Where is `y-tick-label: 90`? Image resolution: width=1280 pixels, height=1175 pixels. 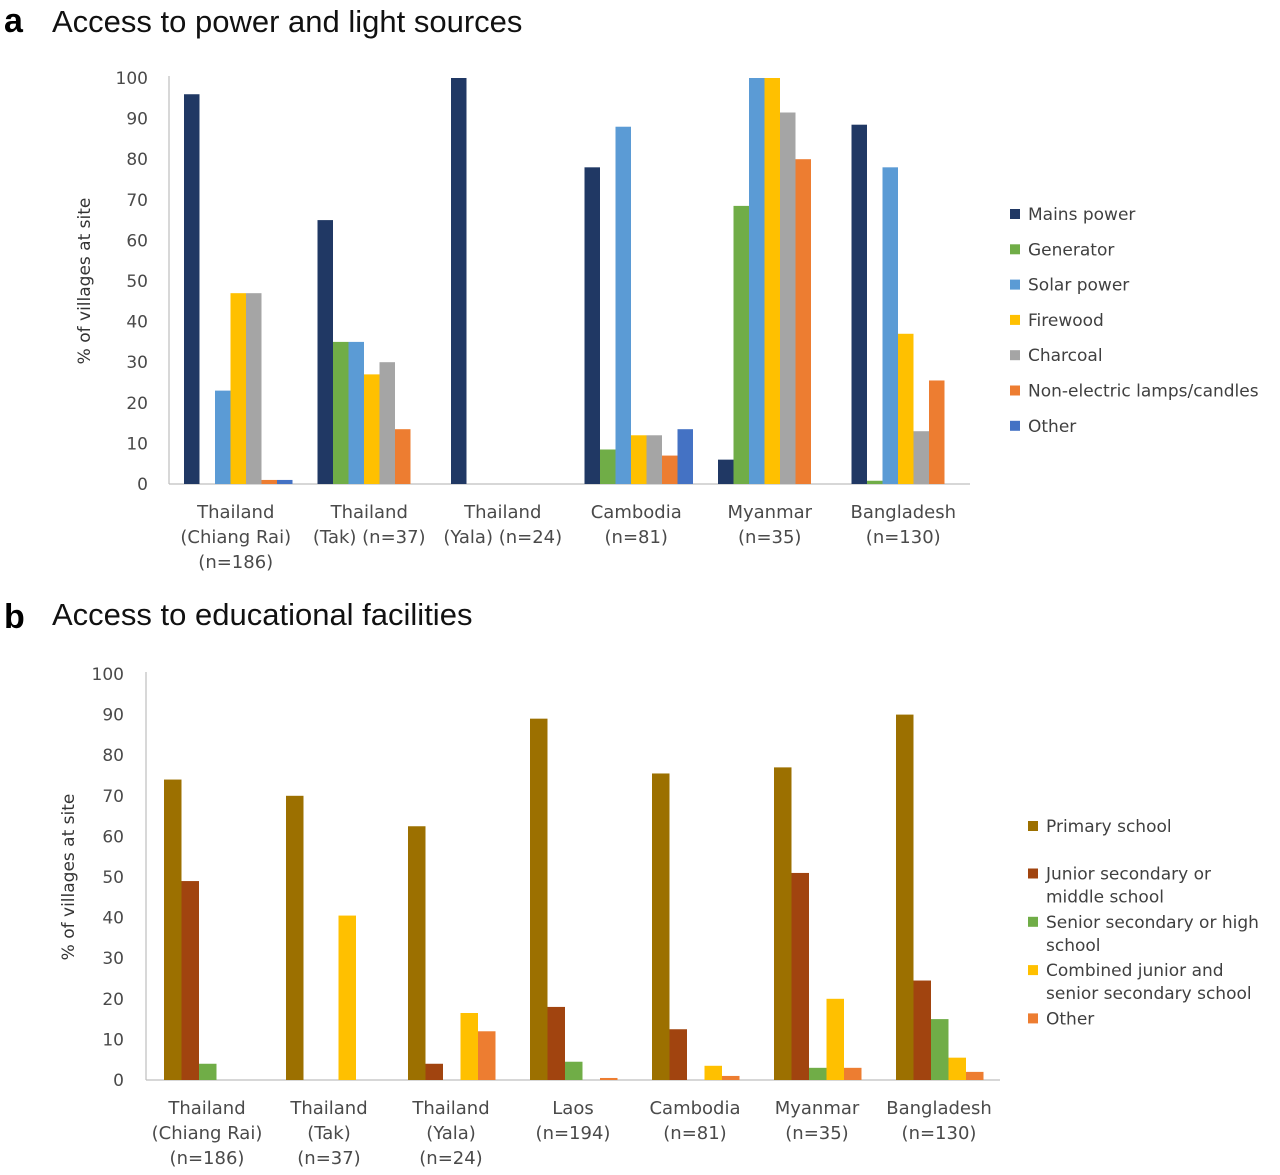
y-tick-label: 90 is located at coordinates (113, 716).